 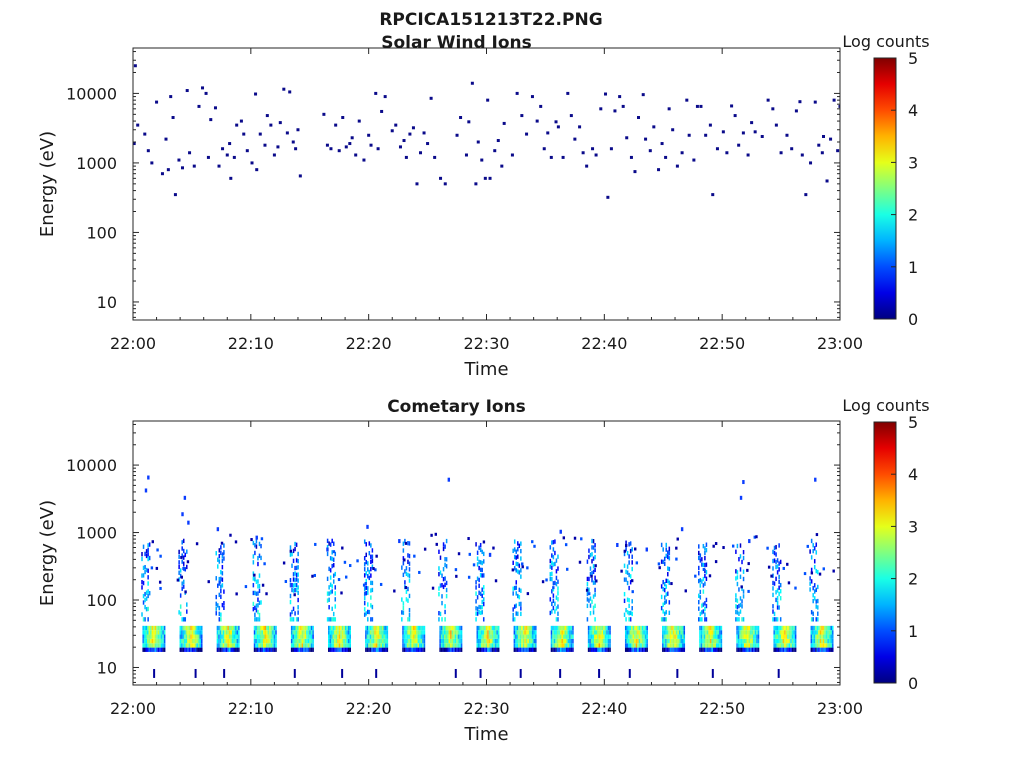 I want to click on panel-title: Cometary Ions, so click(x=456, y=407).